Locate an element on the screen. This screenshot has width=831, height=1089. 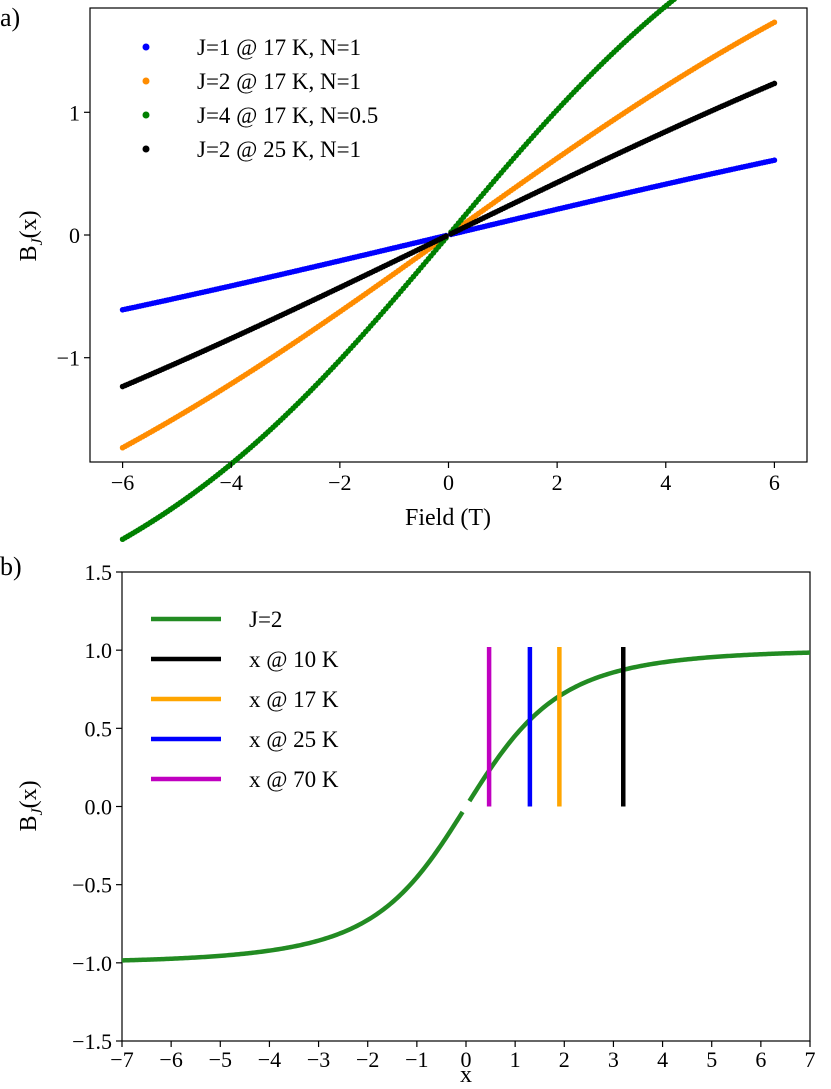
y-tick-label: 0.5 is located at coordinates (99, 728).